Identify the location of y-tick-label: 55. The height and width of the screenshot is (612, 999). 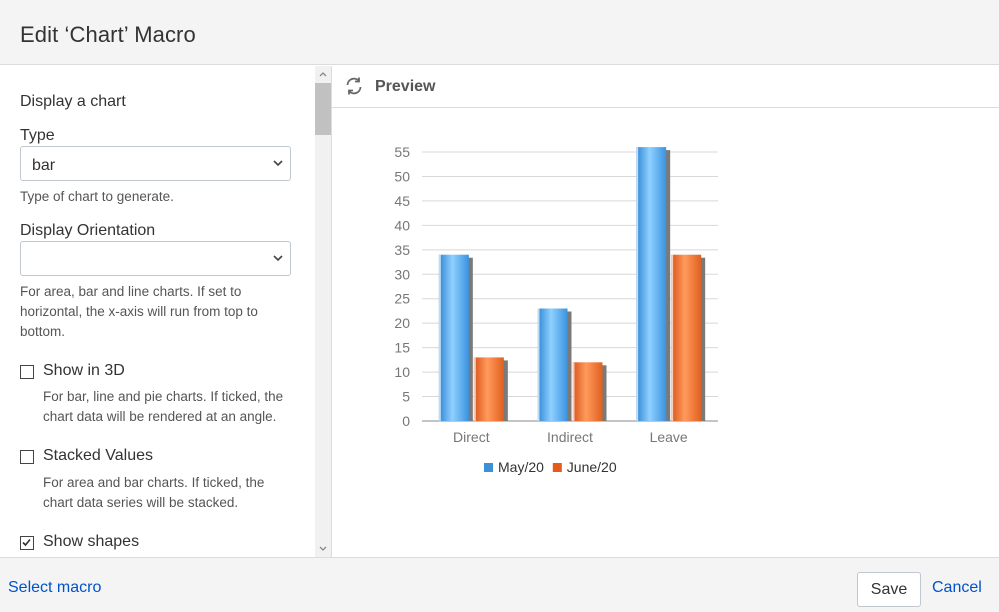
(402, 152).